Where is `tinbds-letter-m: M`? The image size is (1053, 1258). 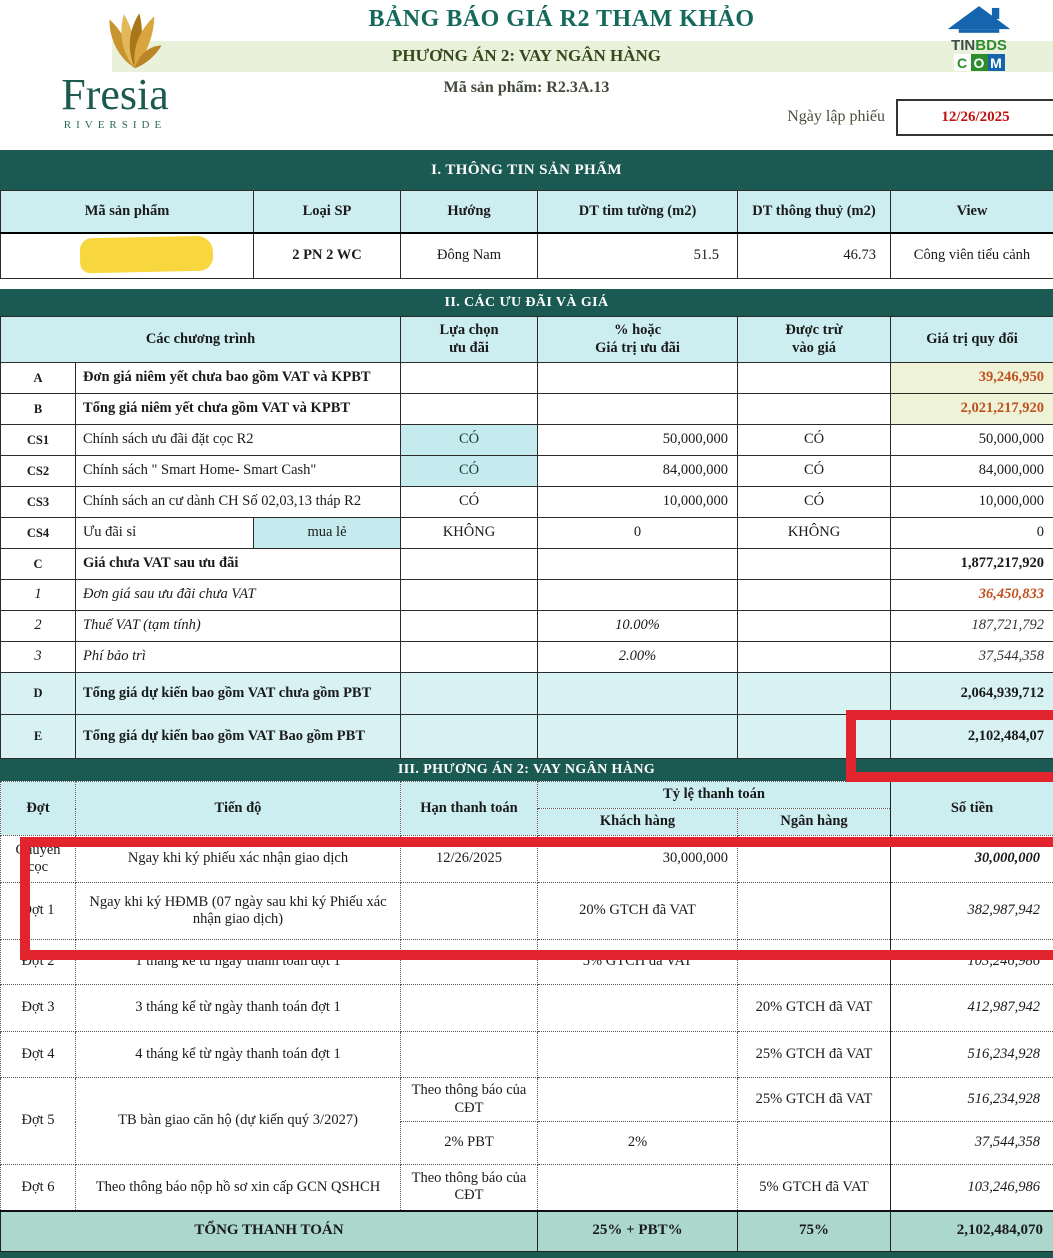
tinbds-letter-m: M is located at coordinates (996, 62).